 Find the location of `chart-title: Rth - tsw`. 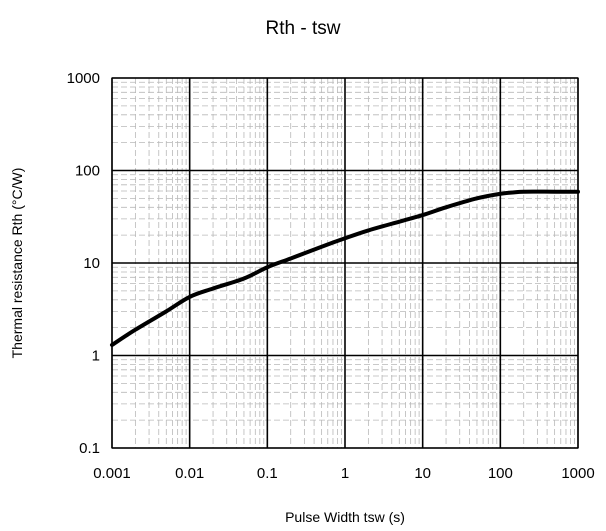

chart-title: Rth - tsw is located at coordinates (303, 28).